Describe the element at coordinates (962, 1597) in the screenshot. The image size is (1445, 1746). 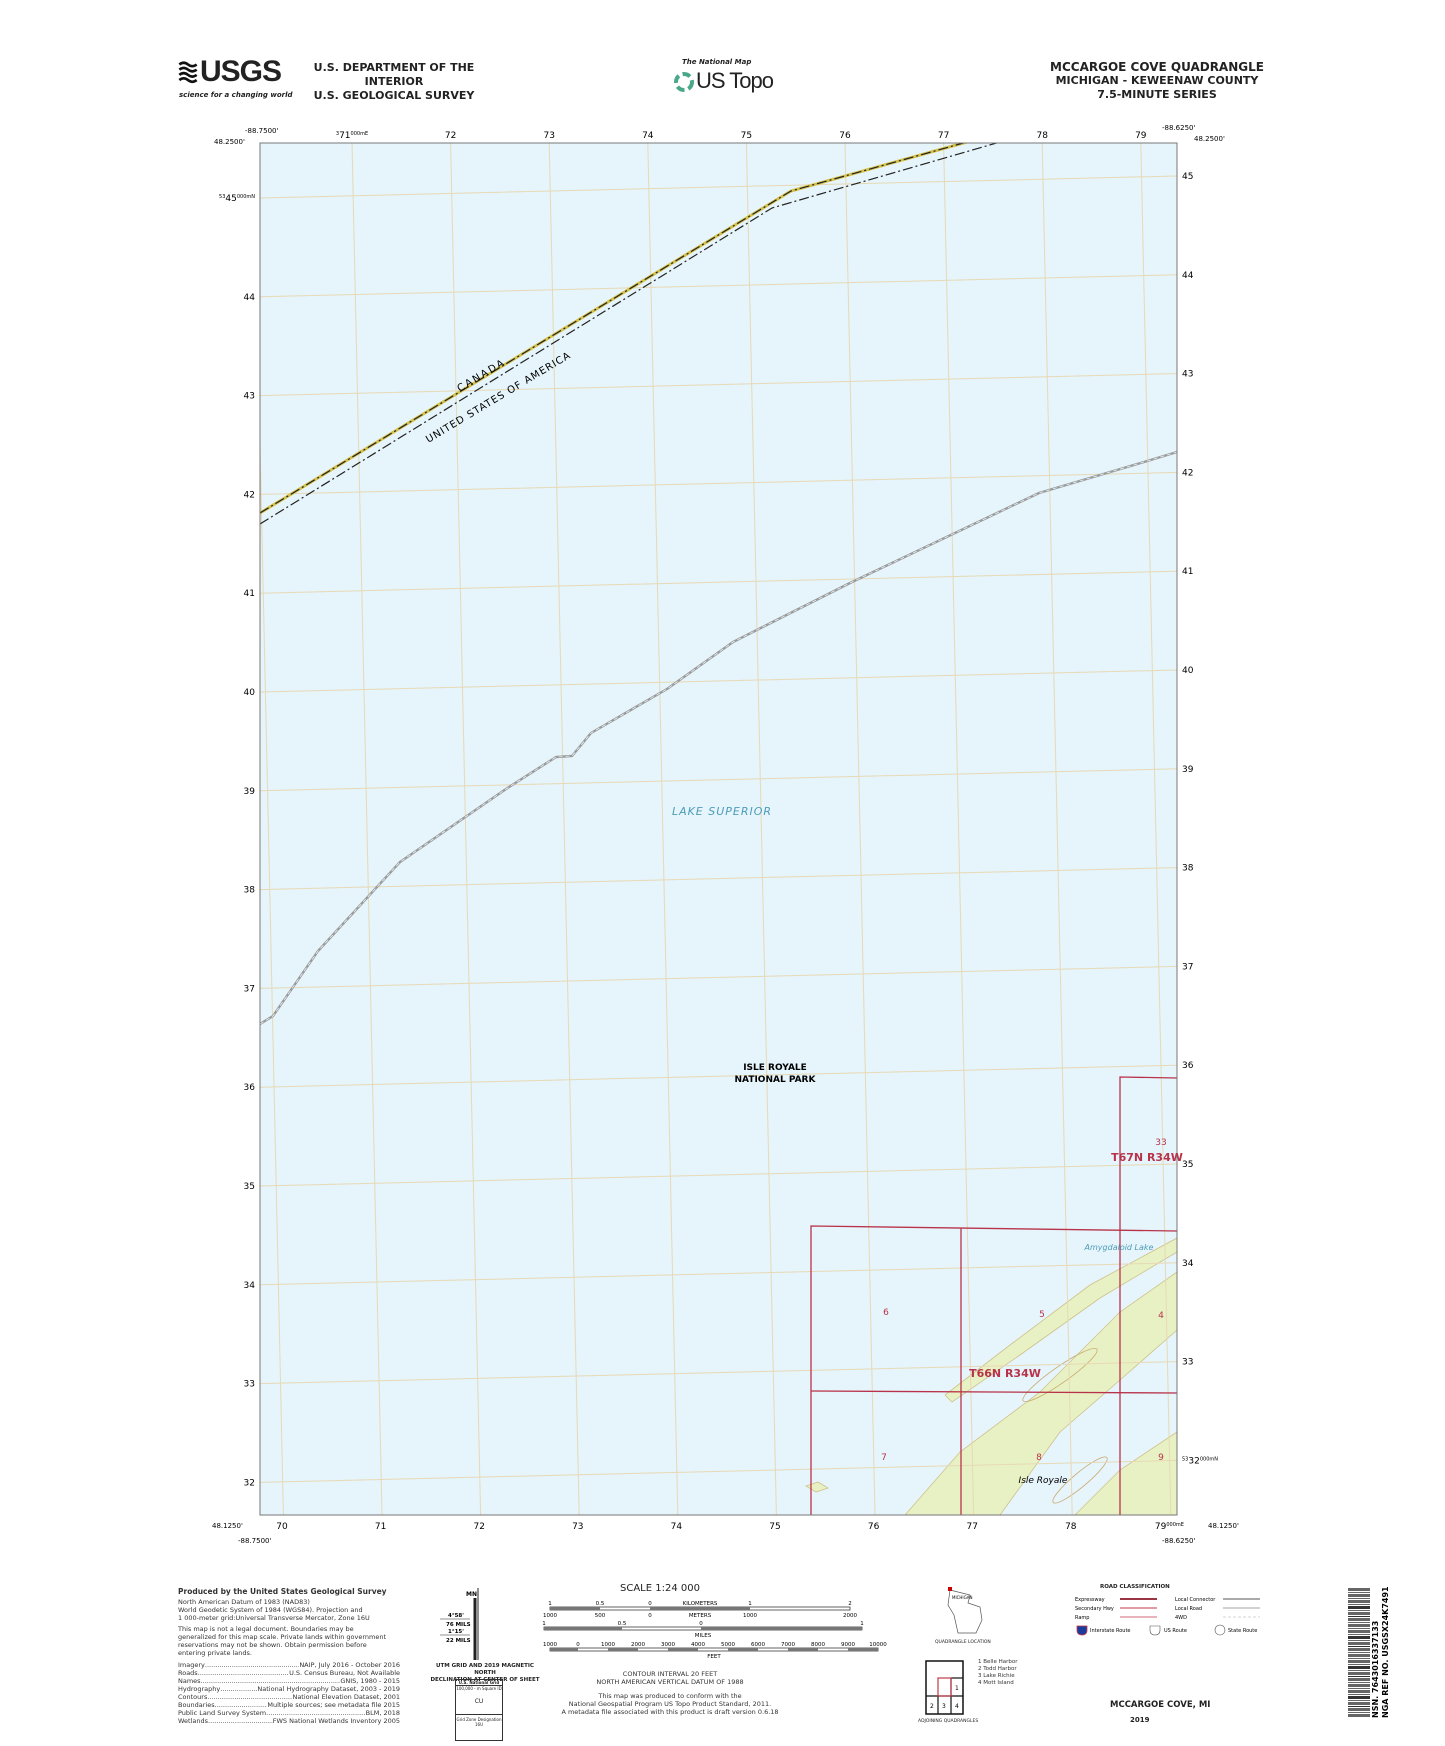
I see `location-state-label: MICHIGAN` at that location.